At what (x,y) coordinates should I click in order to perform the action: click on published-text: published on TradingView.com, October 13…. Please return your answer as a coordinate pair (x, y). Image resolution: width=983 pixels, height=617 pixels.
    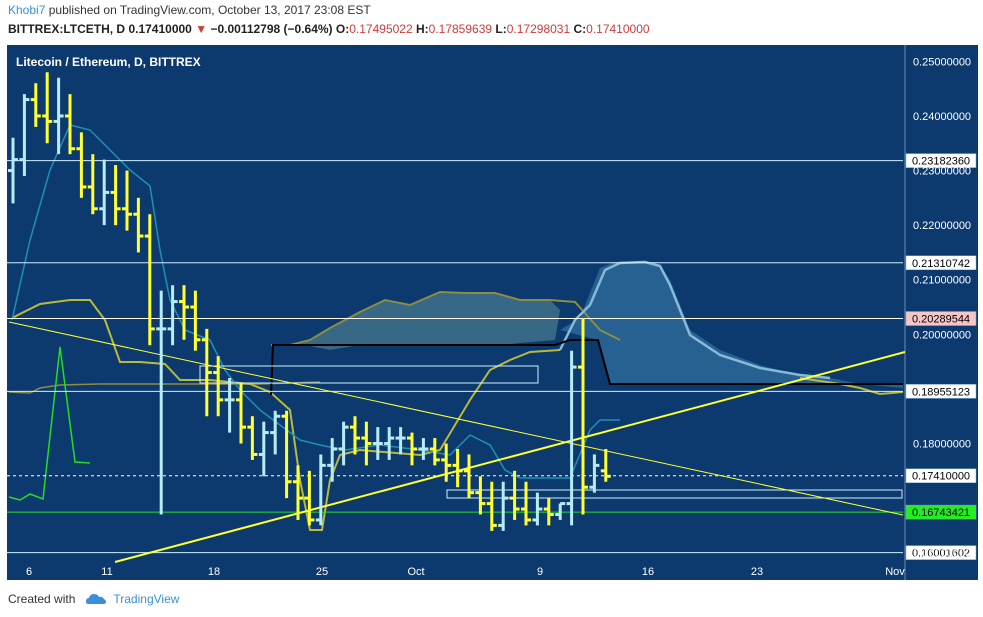
    Looking at the image, I should click on (209, 10).